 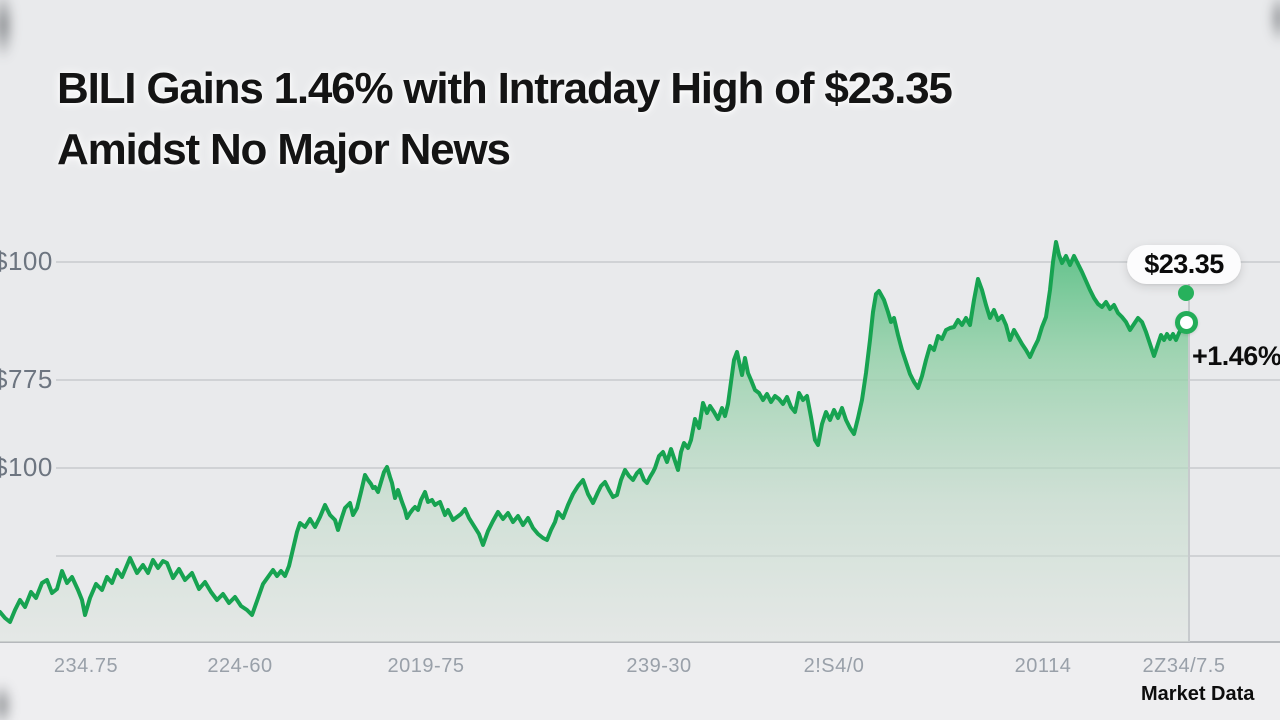 What do you see at coordinates (1186, 322) in the screenshot?
I see `last-price-ring-marker` at bounding box center [1186, 322].